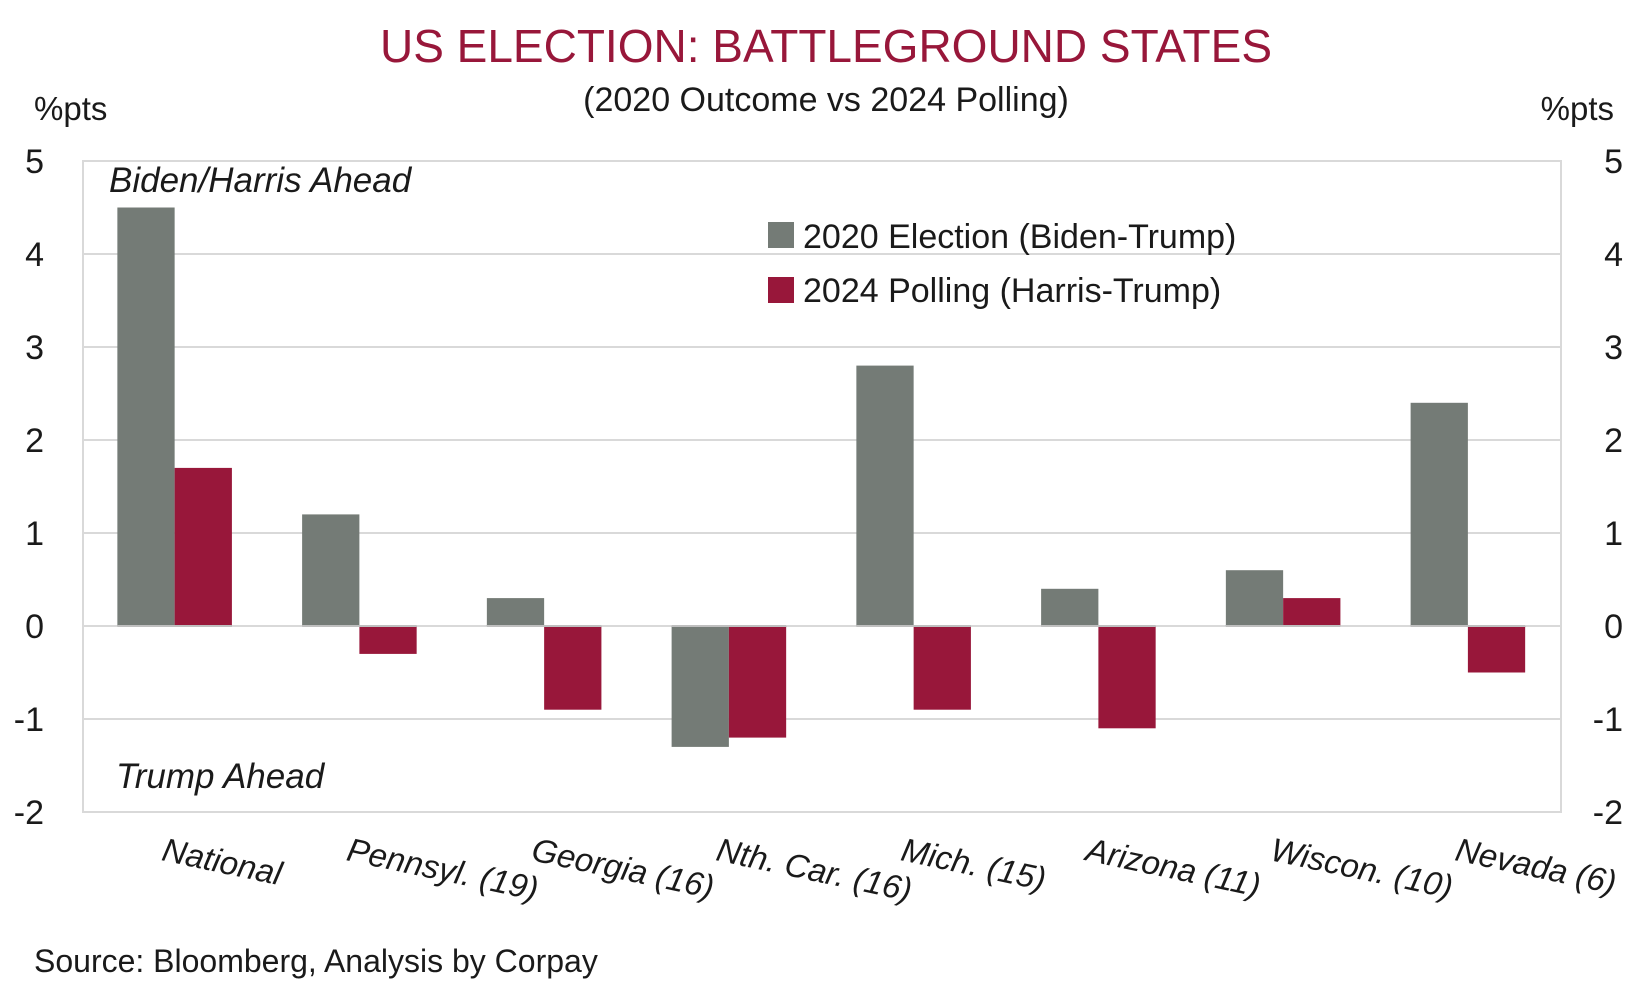  What do you see at coordinates (1608, 720) in the screenshot?
I see `y-tick-label-right: -1` at bounding box center [1608, 720].